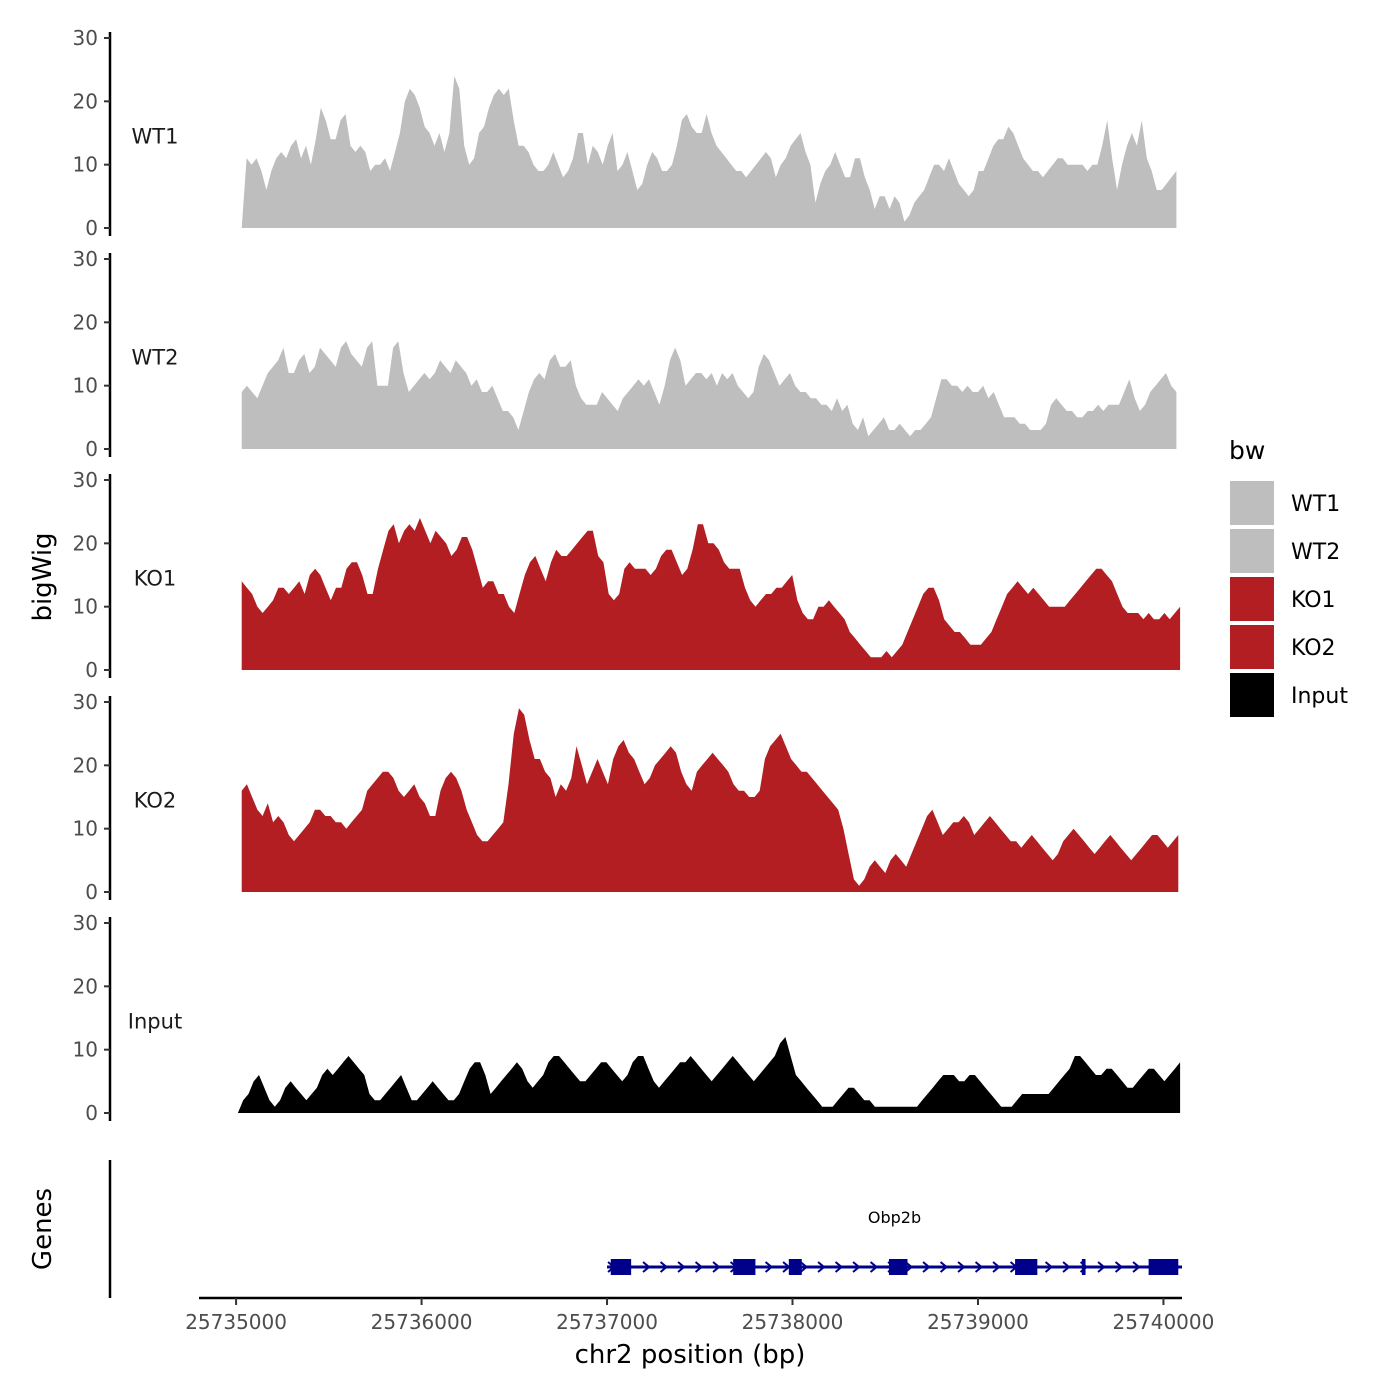 This screenshot has width=1400, height=1400. Describe the element at coordinates (43, 1229) in the screenshot. I see `genes-axis-title: Genes` at that location.